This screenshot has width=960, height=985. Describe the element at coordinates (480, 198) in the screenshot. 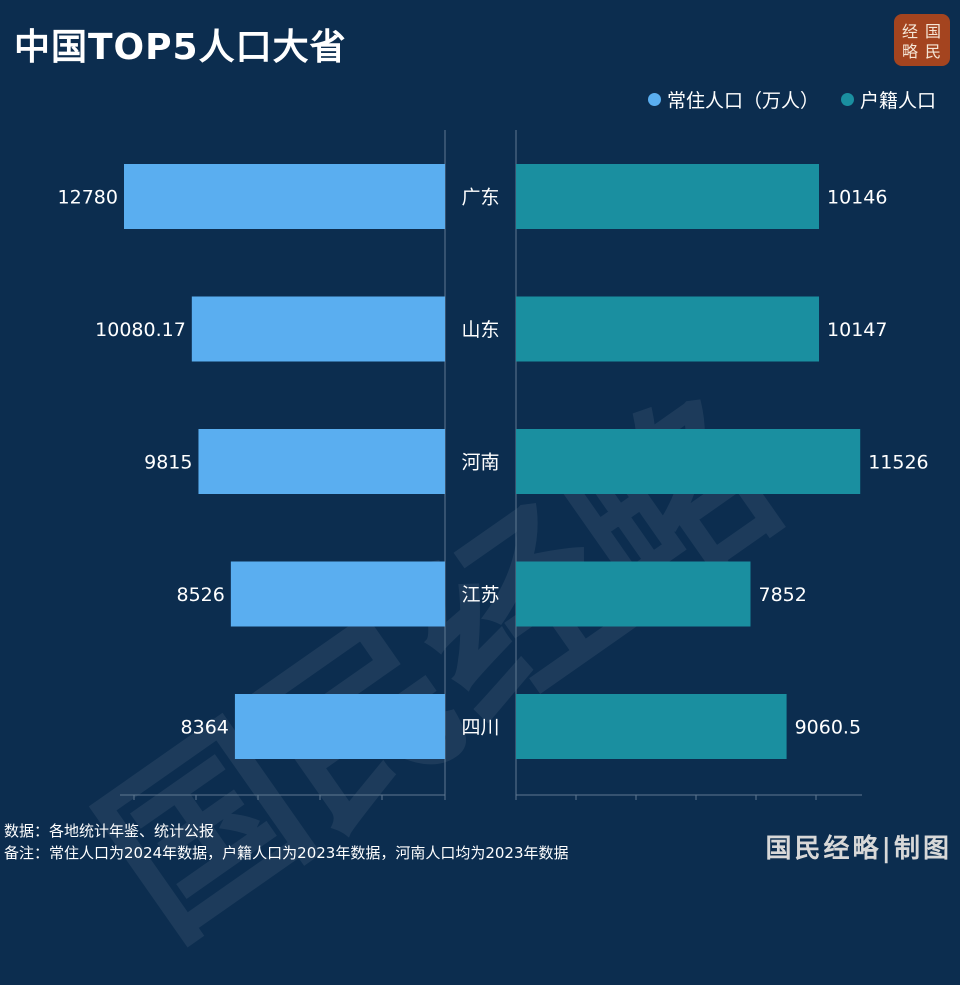

I see `category-label-0: 广东` at that location.